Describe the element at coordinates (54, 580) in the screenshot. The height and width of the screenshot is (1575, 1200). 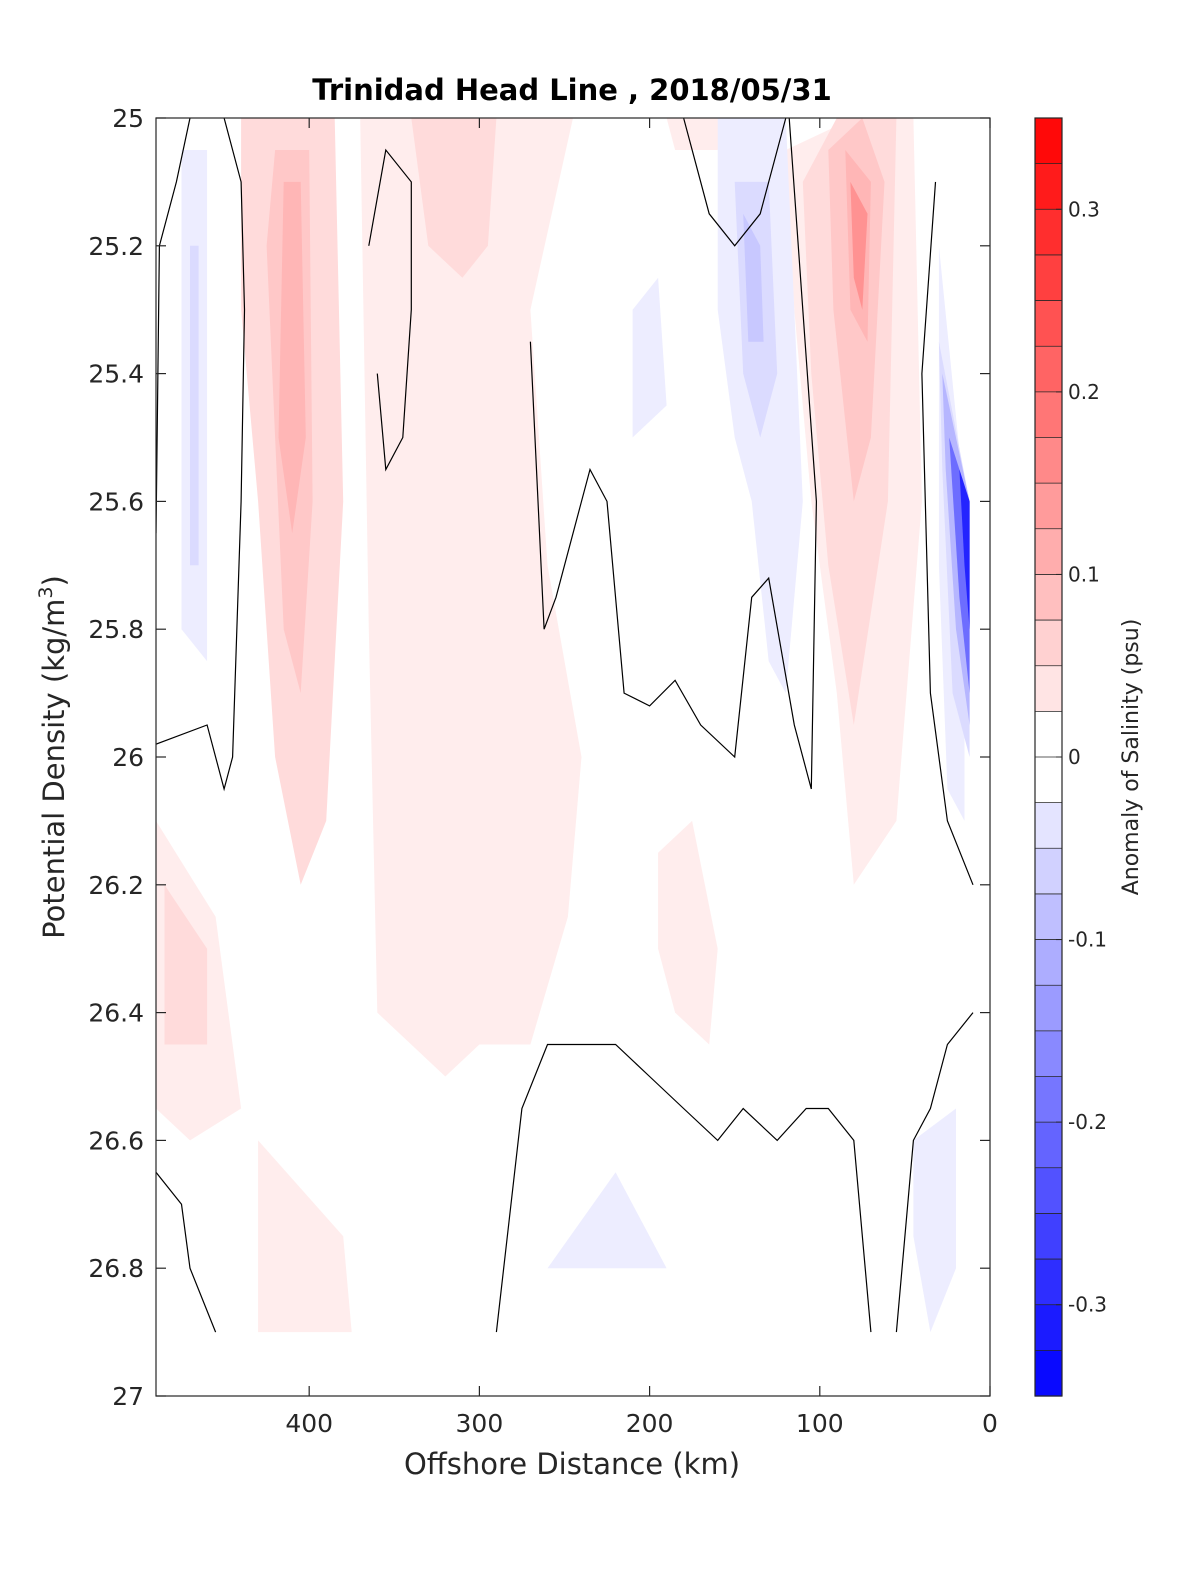
I see `y-axis-label-close: )` at that location.